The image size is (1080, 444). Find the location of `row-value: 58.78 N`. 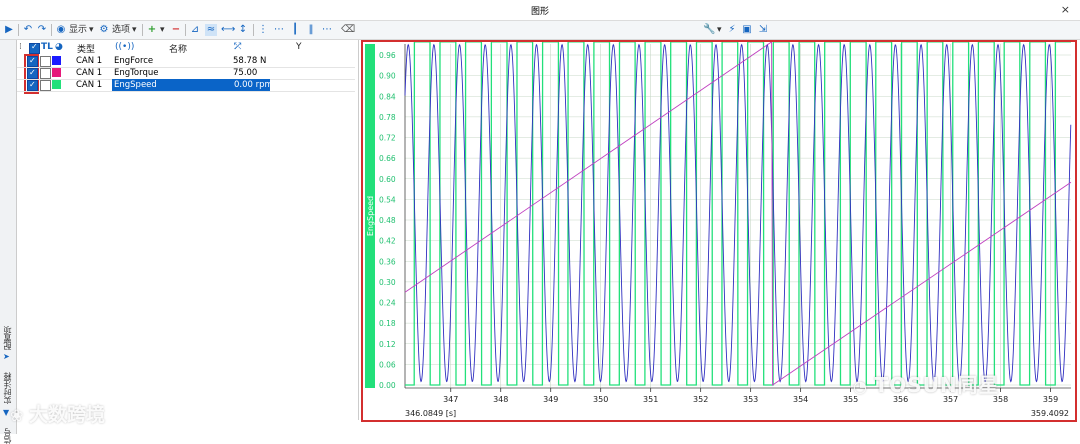

row-value: 58.78 N is located at coordinates (250, 61).